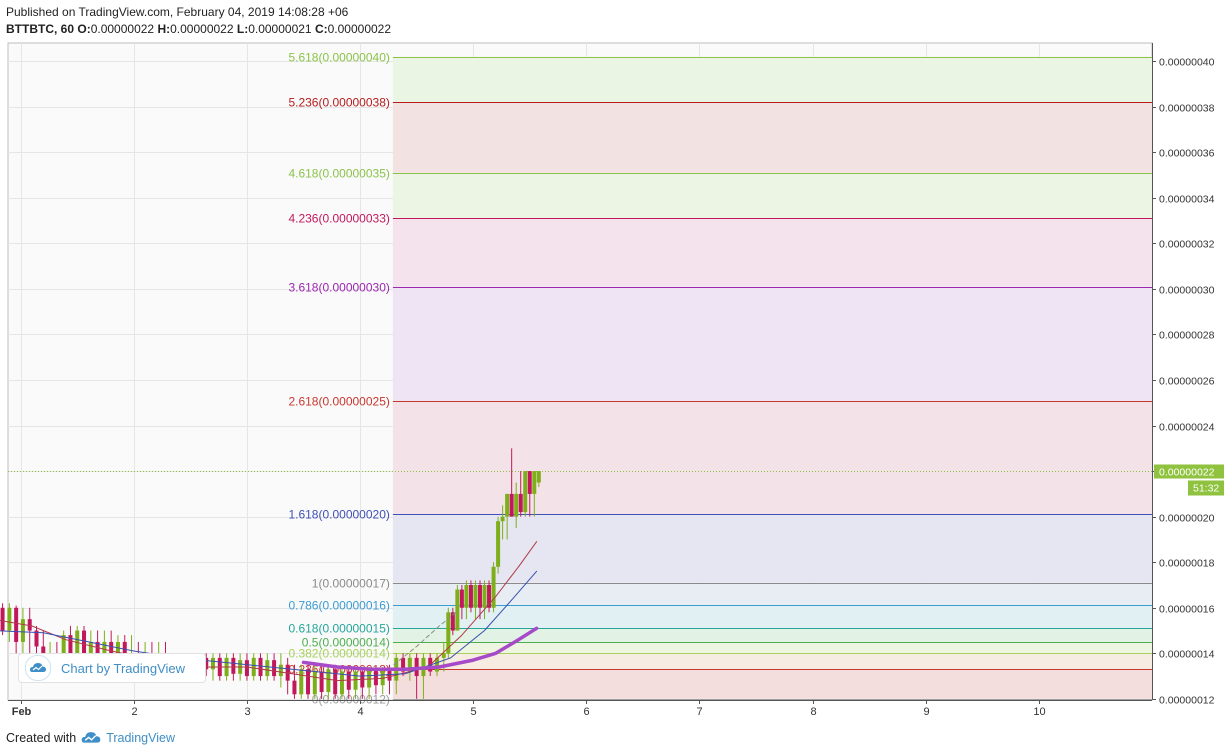 The image size is (1230, 756). What do you see at coordinates (1187, 564) in the screenshot?
I see `price-tick-label: 0.00000018` at bounding box center [1187, 564].